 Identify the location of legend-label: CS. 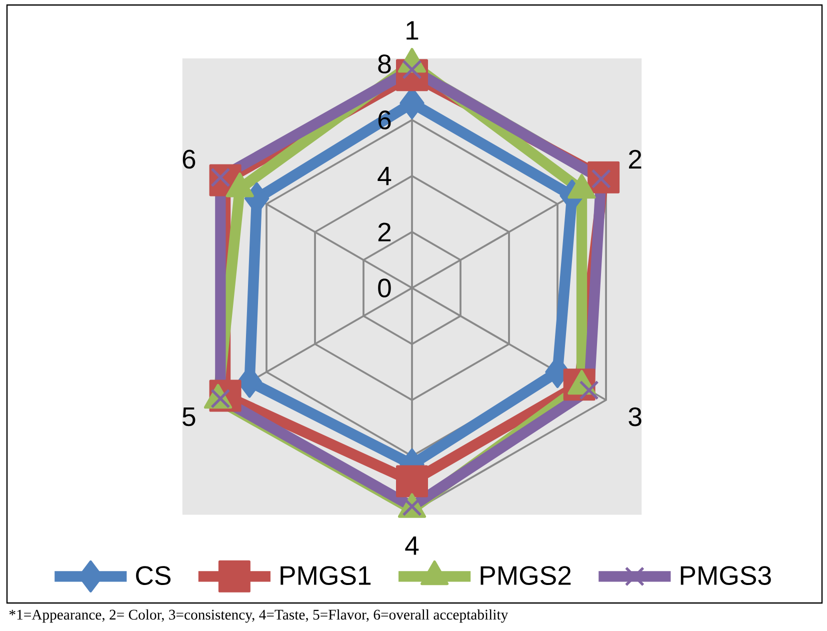
(153, 575).